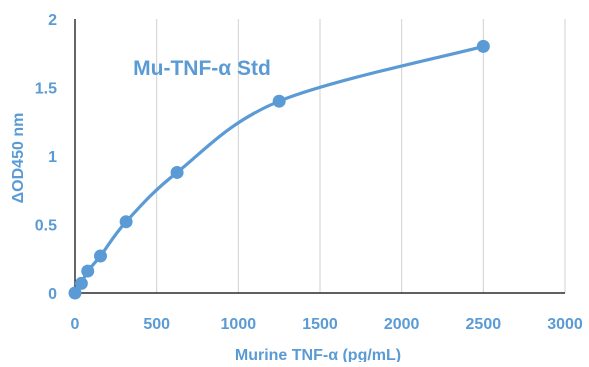 This screenshot has width=589, height=367. What do you see at coordinates (484, 324) in the screenshot?
I see `x-tick-label: 2500` at bounding box center [484, 324].